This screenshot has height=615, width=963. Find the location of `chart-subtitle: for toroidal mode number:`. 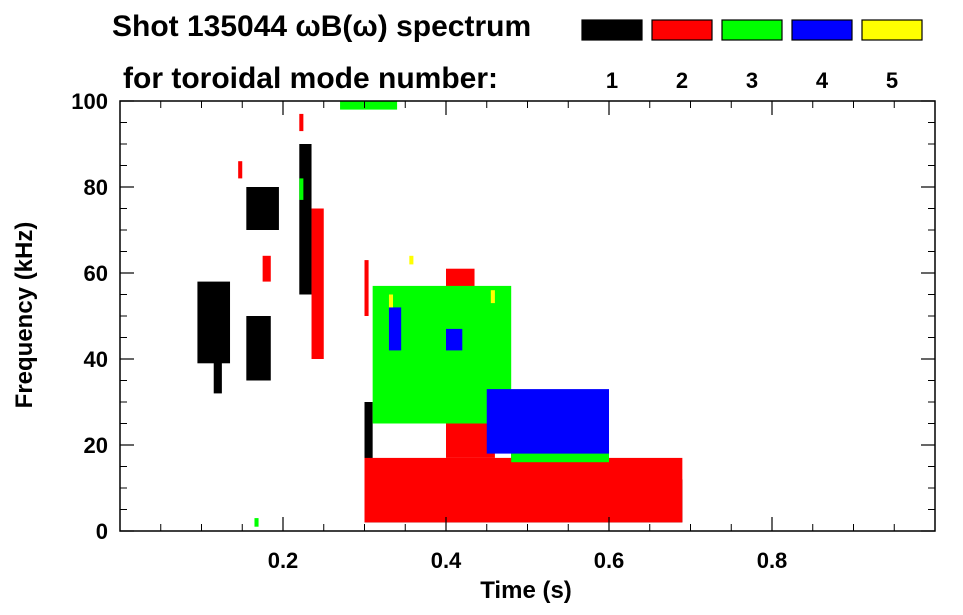

chart-subtitle: for toroidal mode number: is located at coordinates (310, 78).